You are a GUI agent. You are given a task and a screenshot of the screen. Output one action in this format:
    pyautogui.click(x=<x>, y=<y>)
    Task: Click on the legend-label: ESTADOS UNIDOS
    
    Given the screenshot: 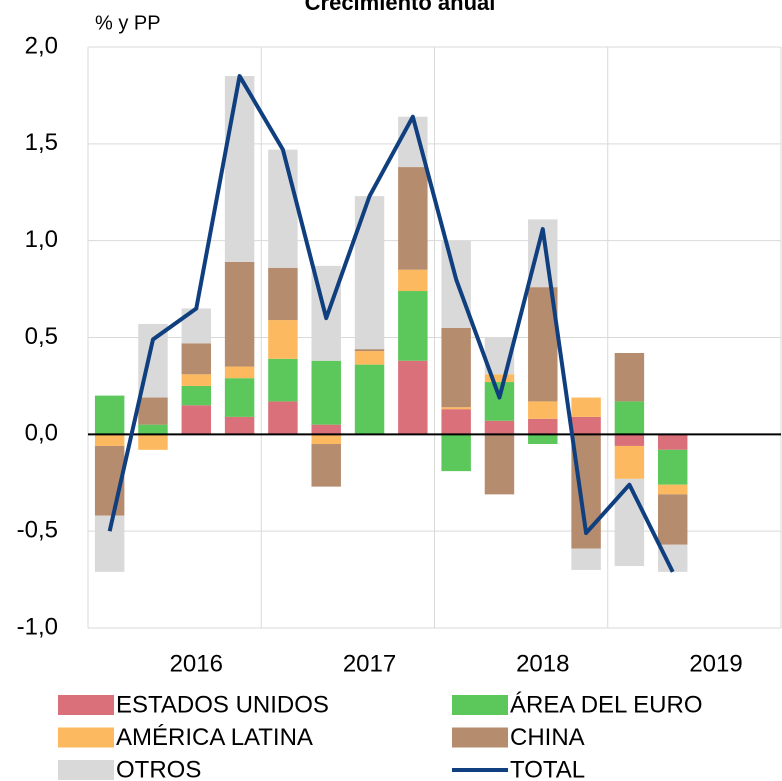 What is the action you would take?
    pyautogui.click(x=222, y=704)
    